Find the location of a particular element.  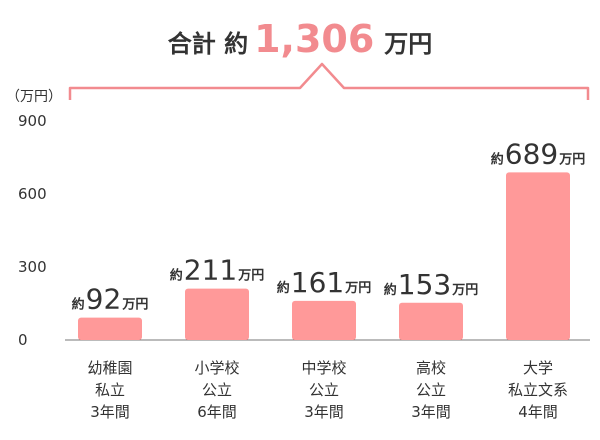

category-label-line: 大学 is located at coordinates (538, 368).